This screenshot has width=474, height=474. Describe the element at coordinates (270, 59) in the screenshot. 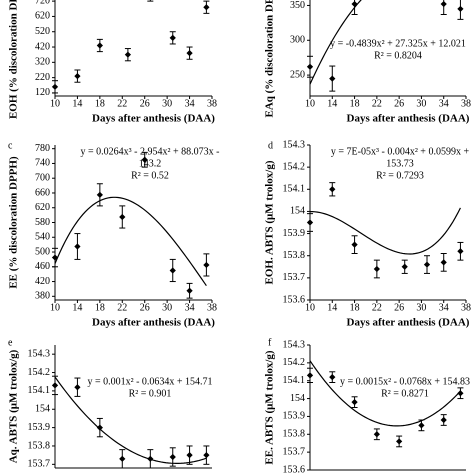

I see `y-axis-label: EAq (% discoloration DPPH)` at that location.